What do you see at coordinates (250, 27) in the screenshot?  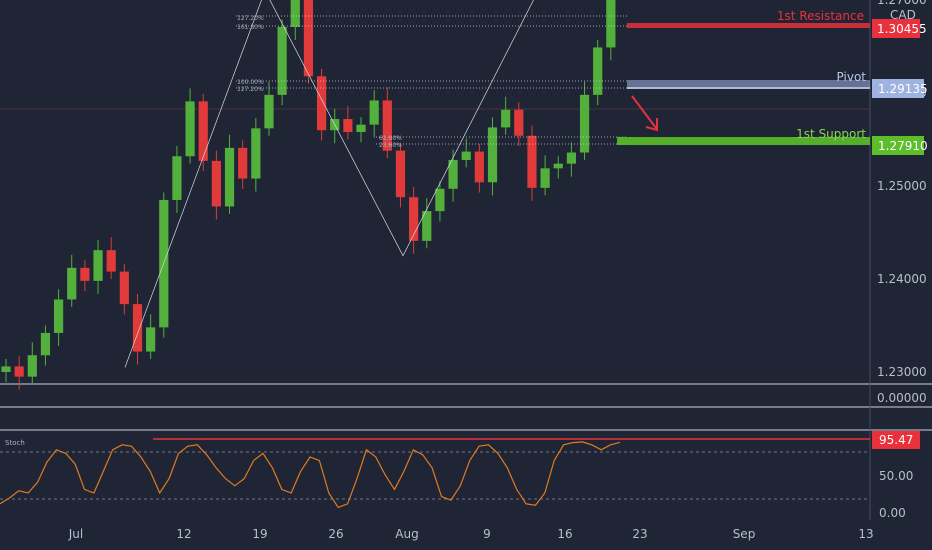 I see `fib-label: 161.80%` at bounding box center [250, 27].